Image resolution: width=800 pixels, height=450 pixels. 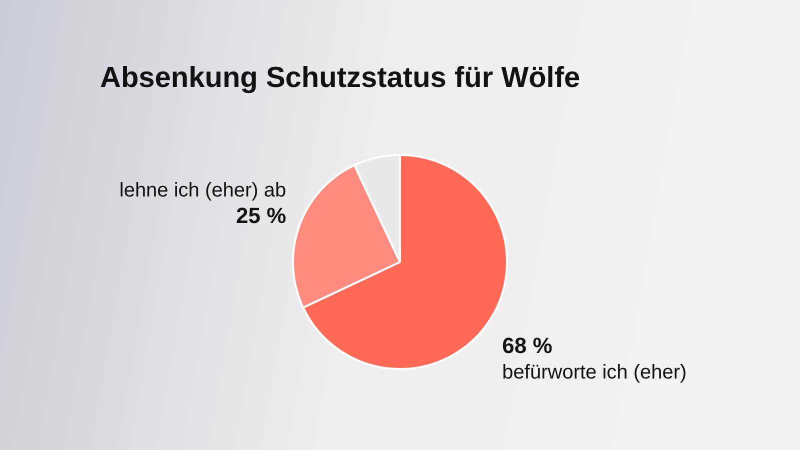 I want to click on slice-label: lehne ich (eher) ab, so click(x=202, y=191).